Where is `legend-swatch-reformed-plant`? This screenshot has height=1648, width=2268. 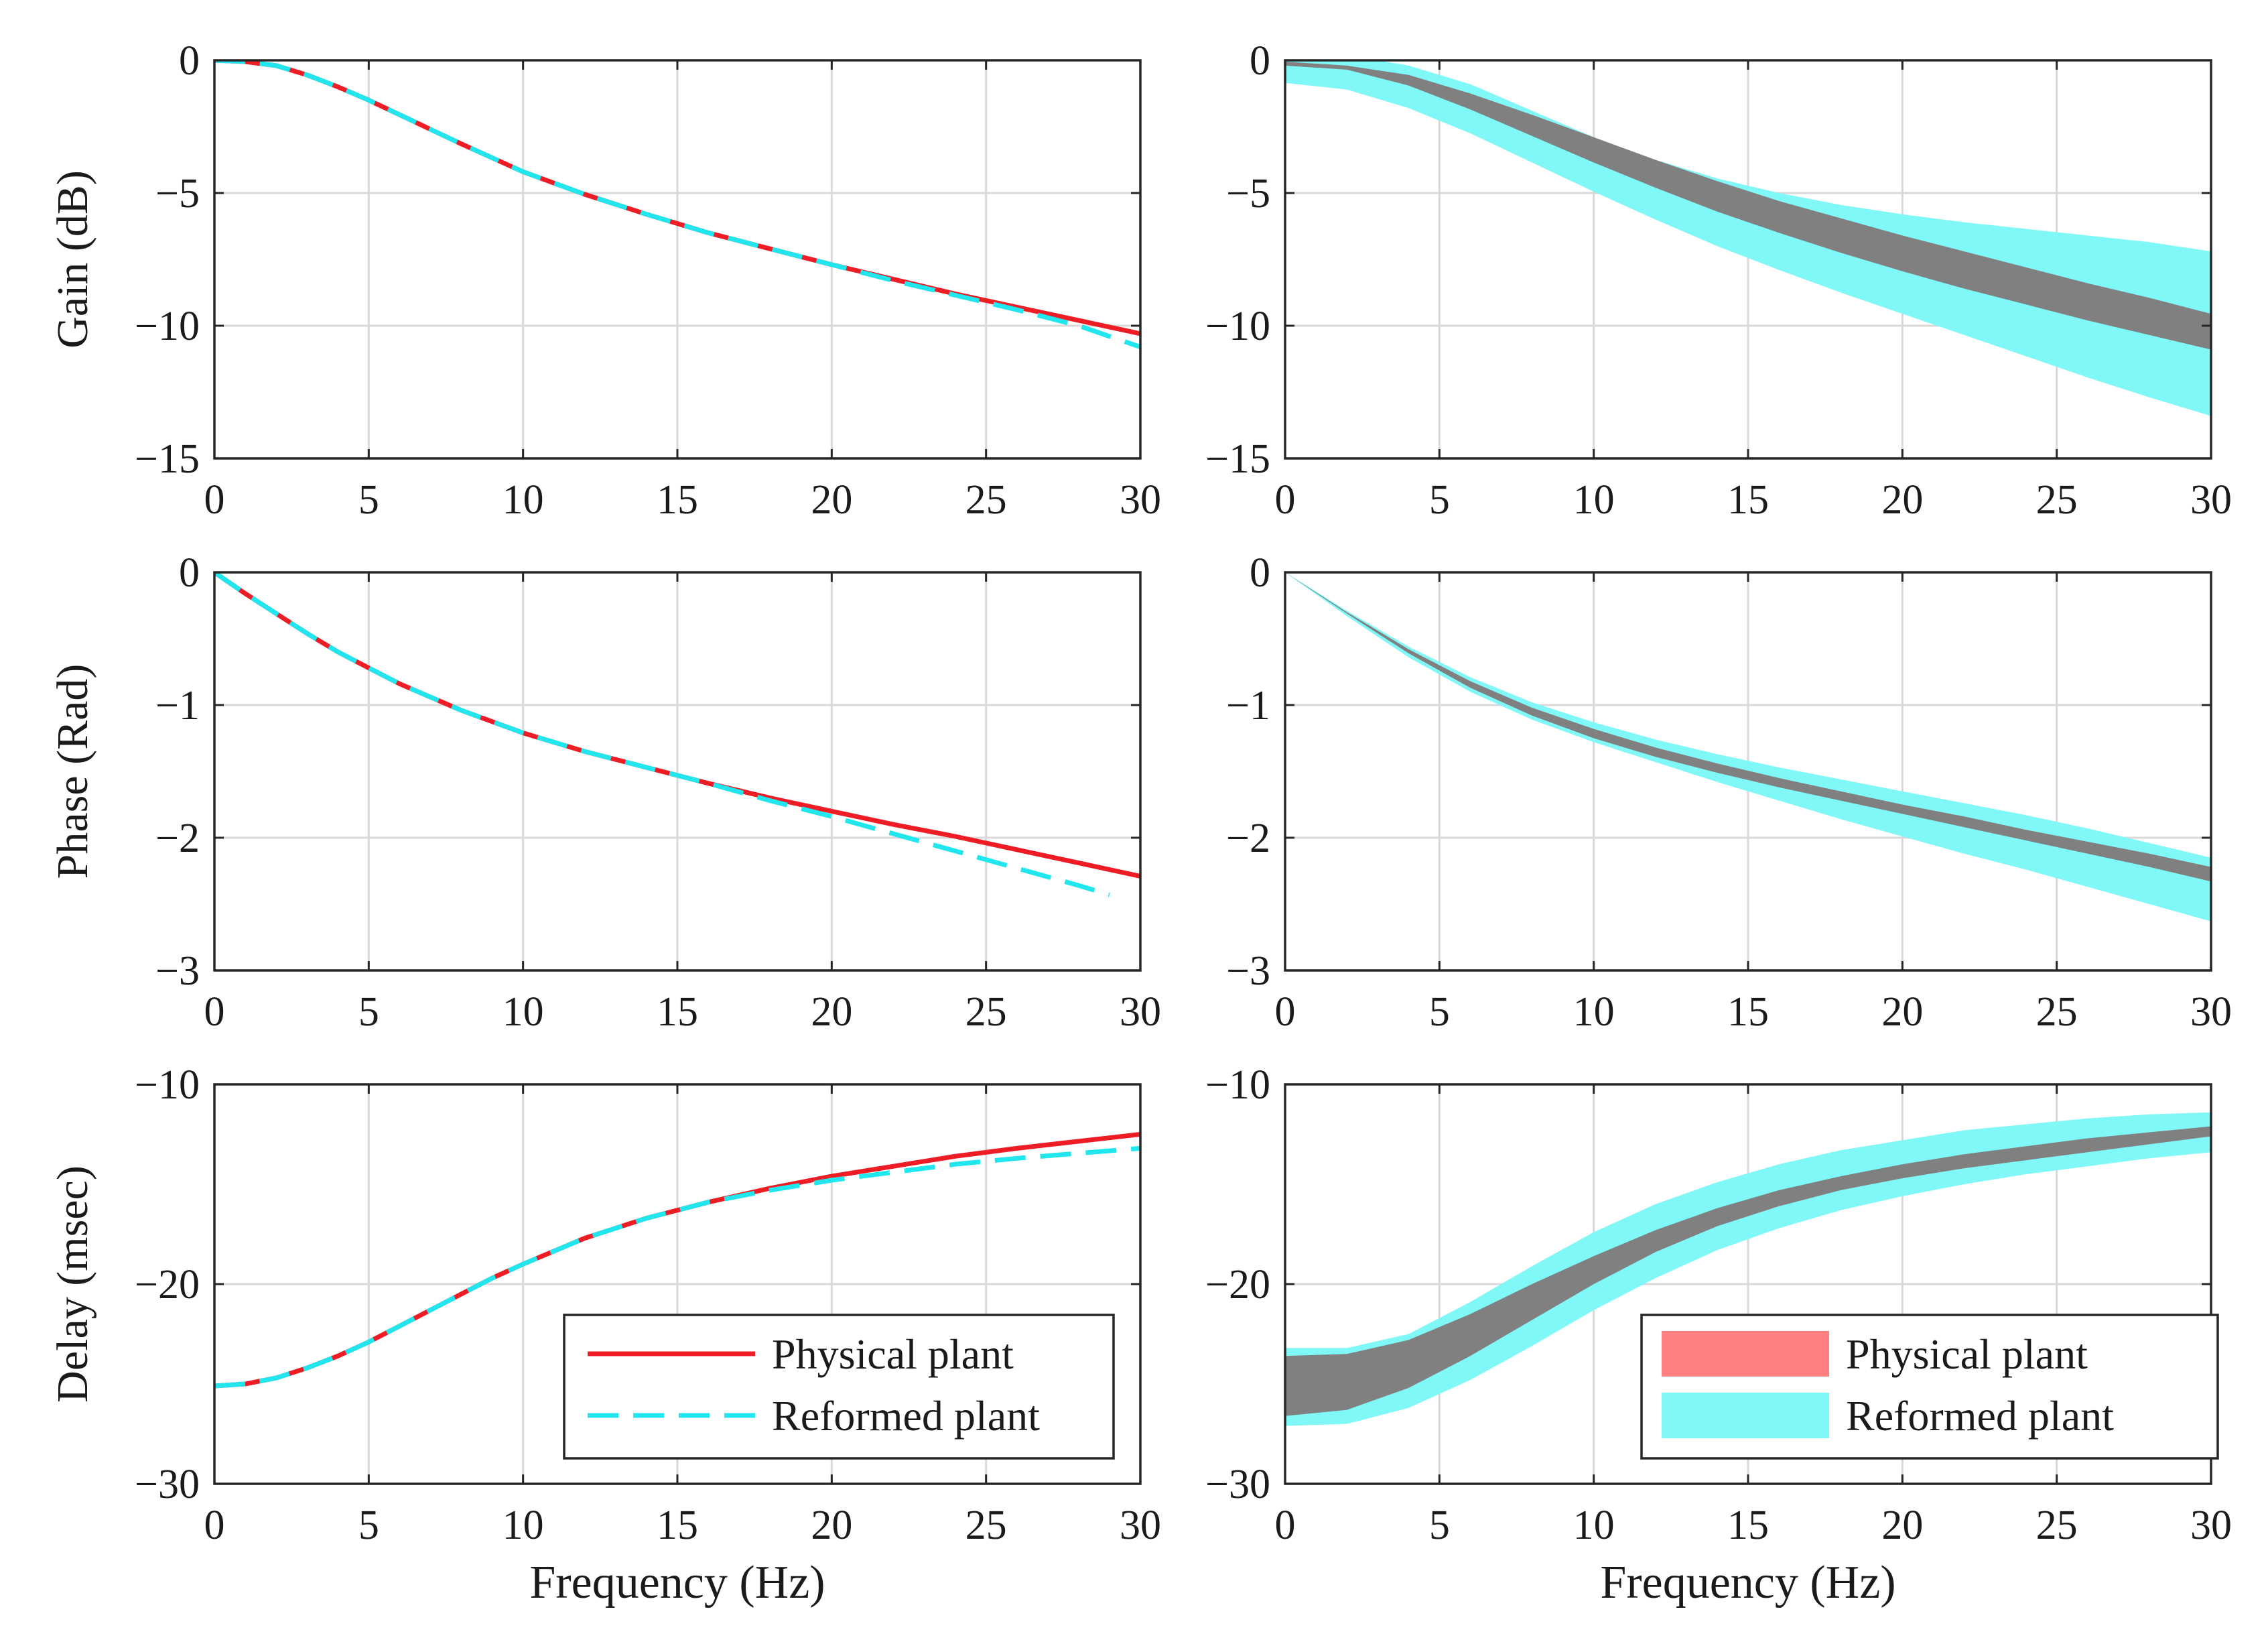 legend-swatch-reformed-plant is located at coordinates (1745, 1415).